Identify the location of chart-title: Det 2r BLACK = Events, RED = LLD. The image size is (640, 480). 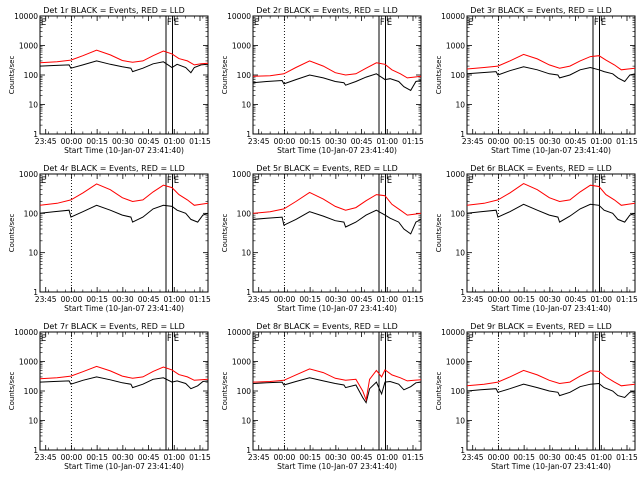
(327, 10).